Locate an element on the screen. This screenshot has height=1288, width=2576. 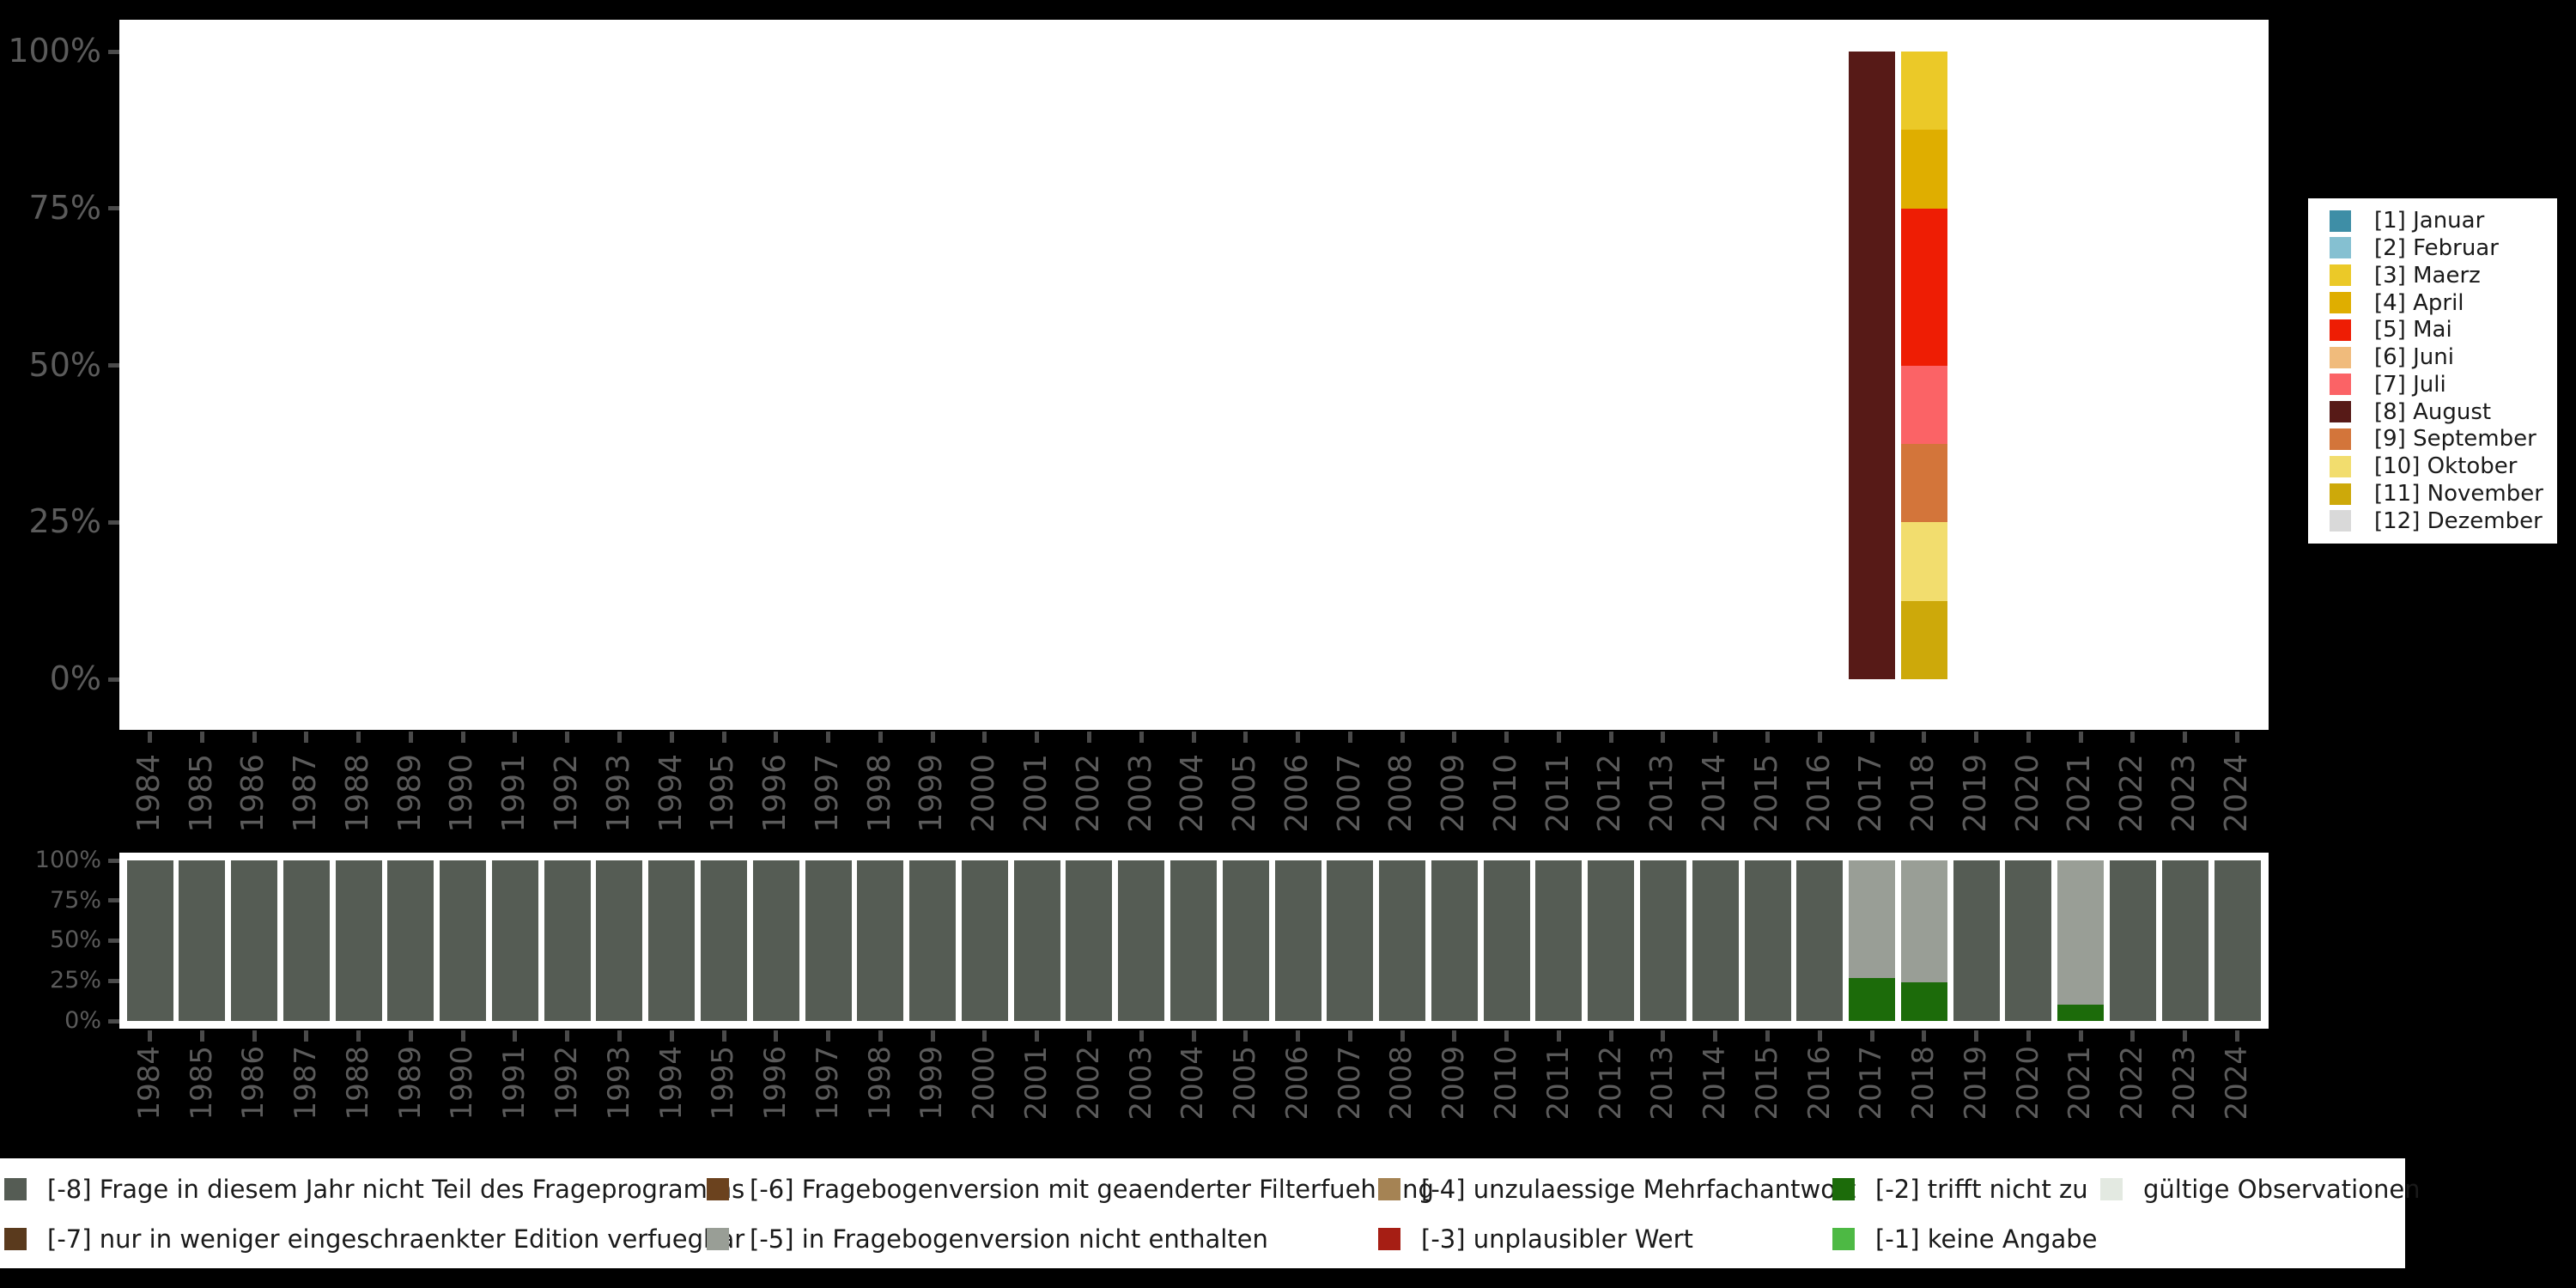
legend-label: [1] Januar is located at coordinates (2429, 221).